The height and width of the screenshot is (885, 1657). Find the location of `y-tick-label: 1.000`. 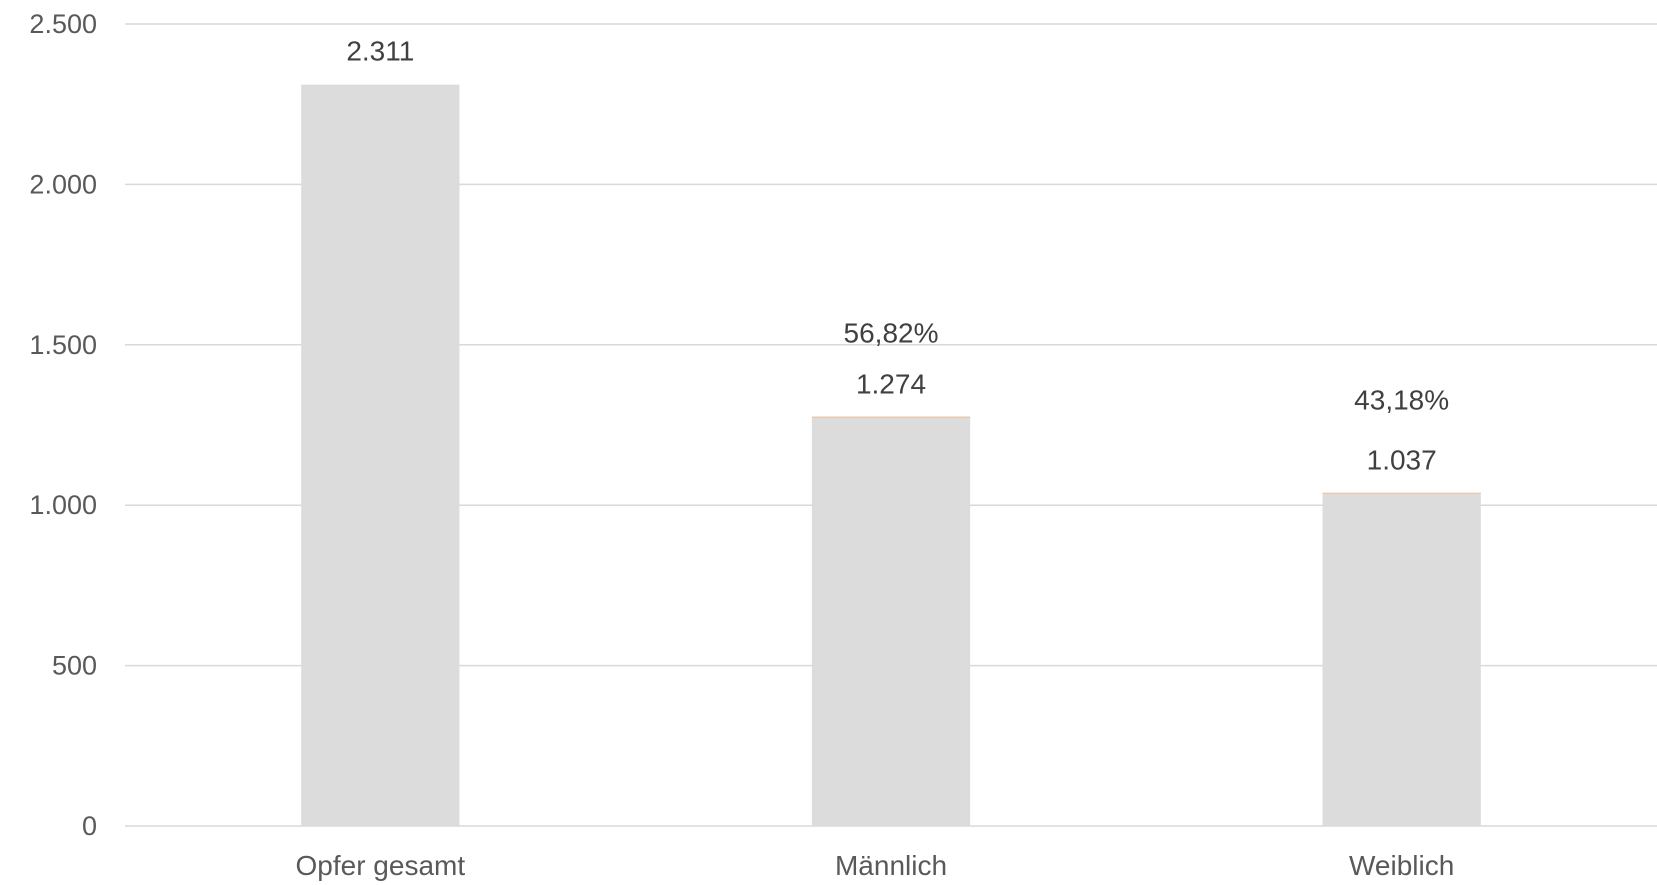

y-tick-label: 1.000 is located at coordinates (63, 505).